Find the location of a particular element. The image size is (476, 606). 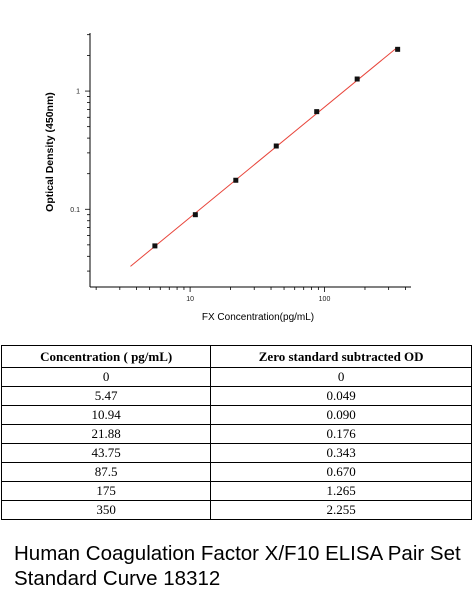

table-cell: 0.090 is located at coordinates (341, 415).